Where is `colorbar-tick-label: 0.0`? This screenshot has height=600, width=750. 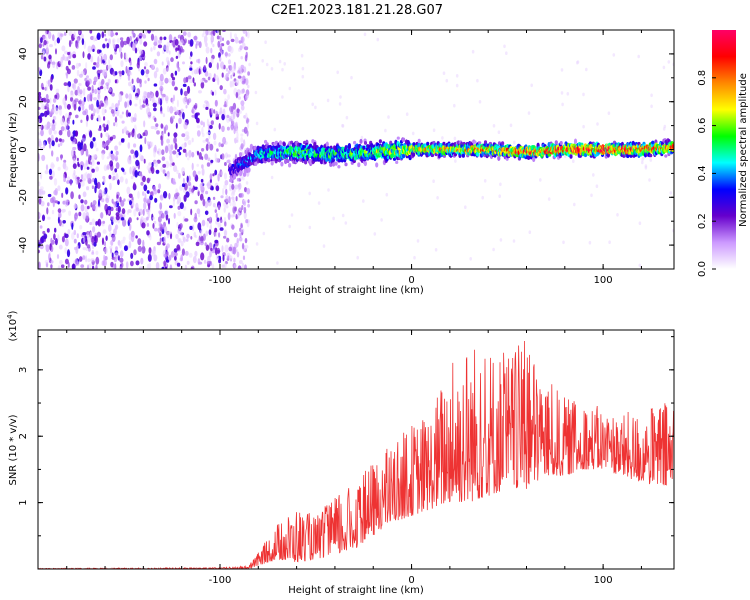 colorbar-tick-label: 0.0 is located at coordinates (702, 269).